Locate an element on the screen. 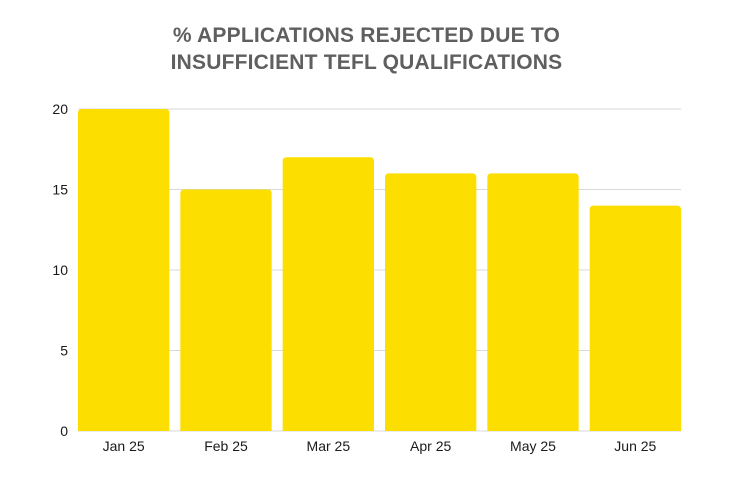 The image size is (733, 477). x-tick-label: May 25 is located at coordinates (533, 446).